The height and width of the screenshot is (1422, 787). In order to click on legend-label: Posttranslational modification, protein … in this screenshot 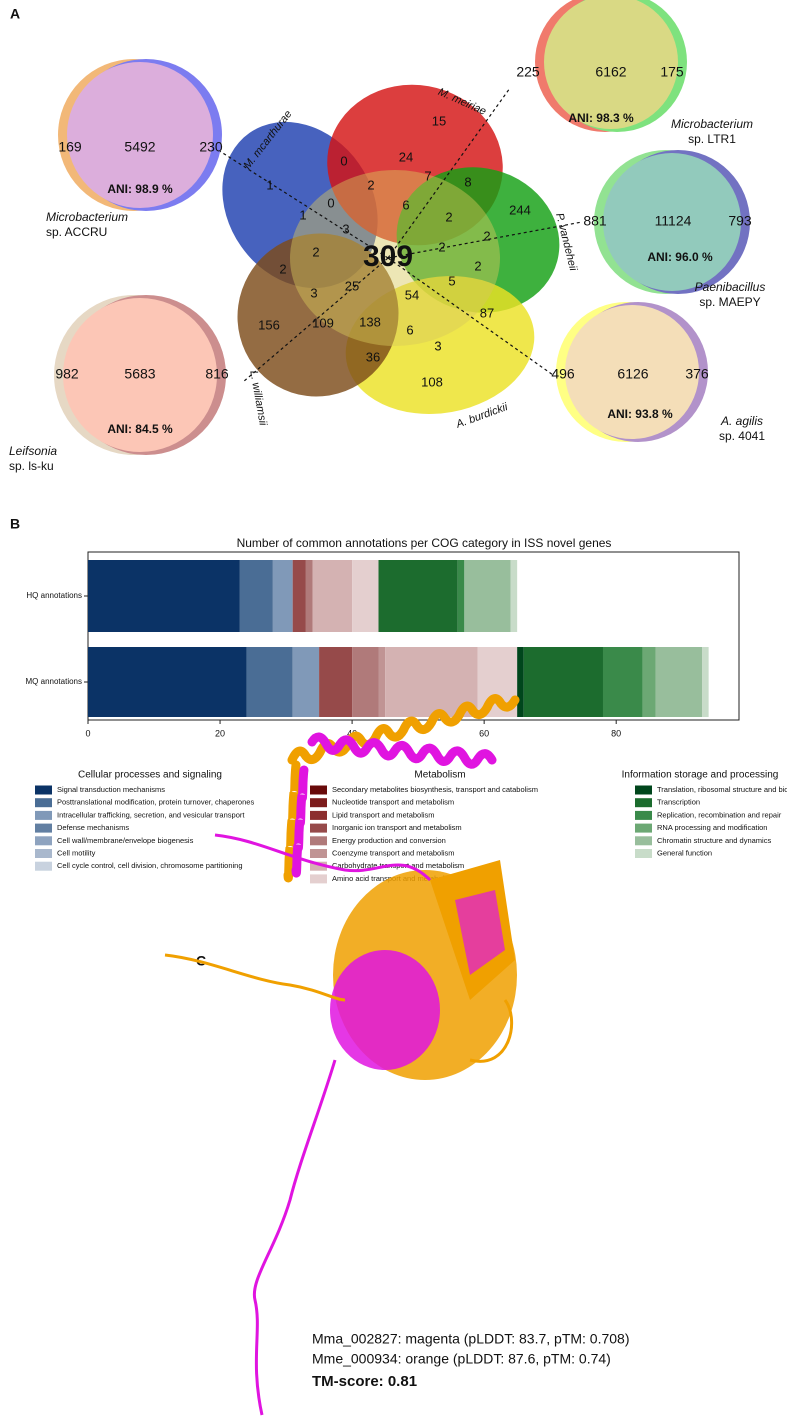, I will do `click(155, 802)`.